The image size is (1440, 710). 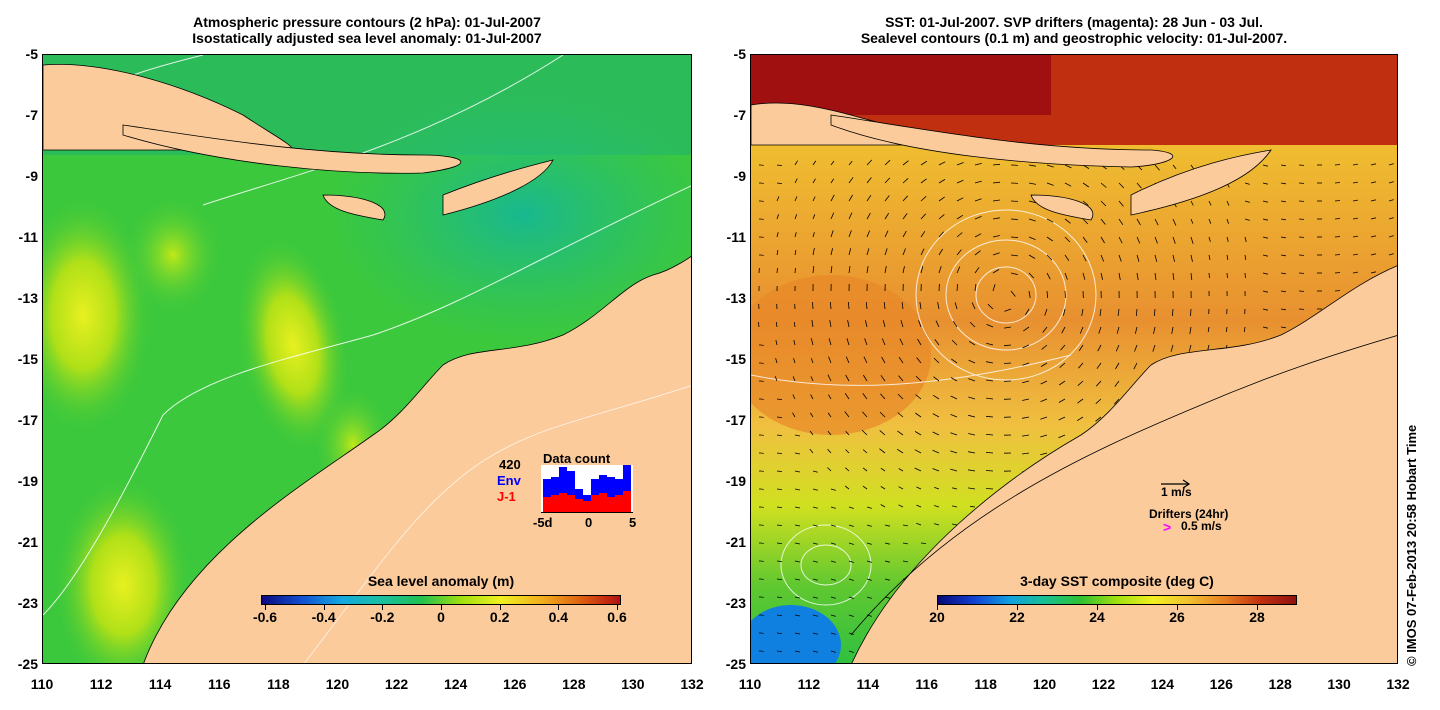 What do you see at coordinates (543, 522) in the screenshot?
I see `data-count-x-start: -5d` at bounding box center [543, 522].